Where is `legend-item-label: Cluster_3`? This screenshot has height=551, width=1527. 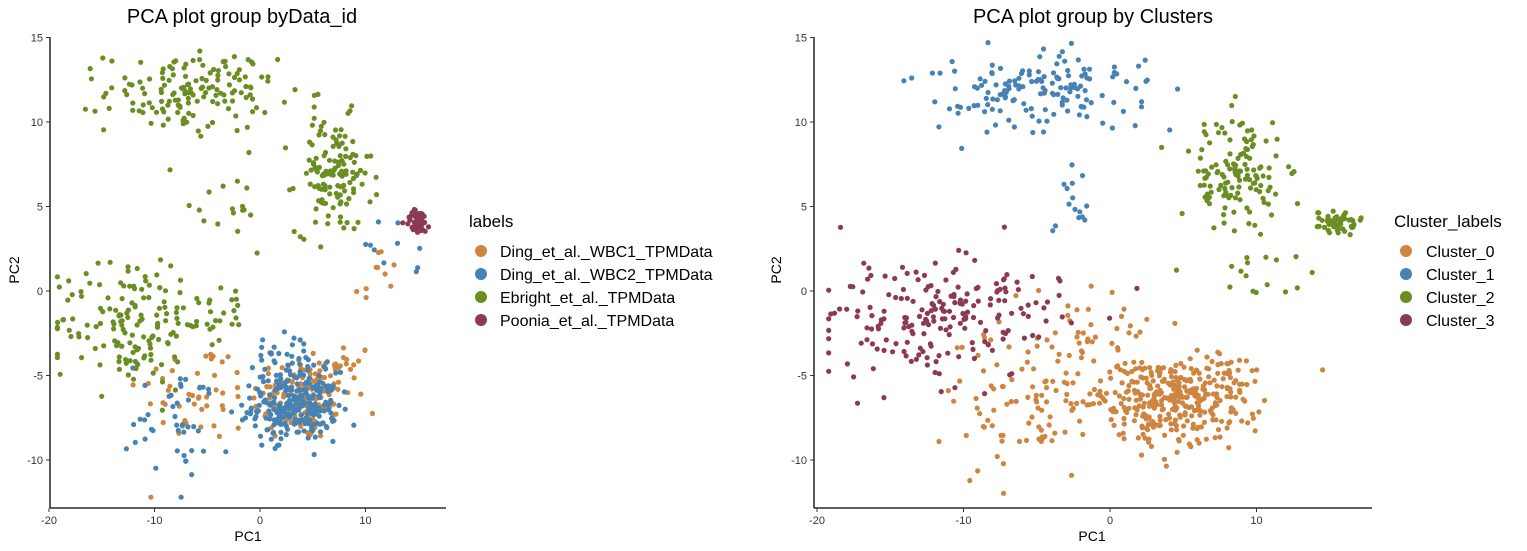
legend-item-label: Cluster_3 is located at coordinates (1460, 321).